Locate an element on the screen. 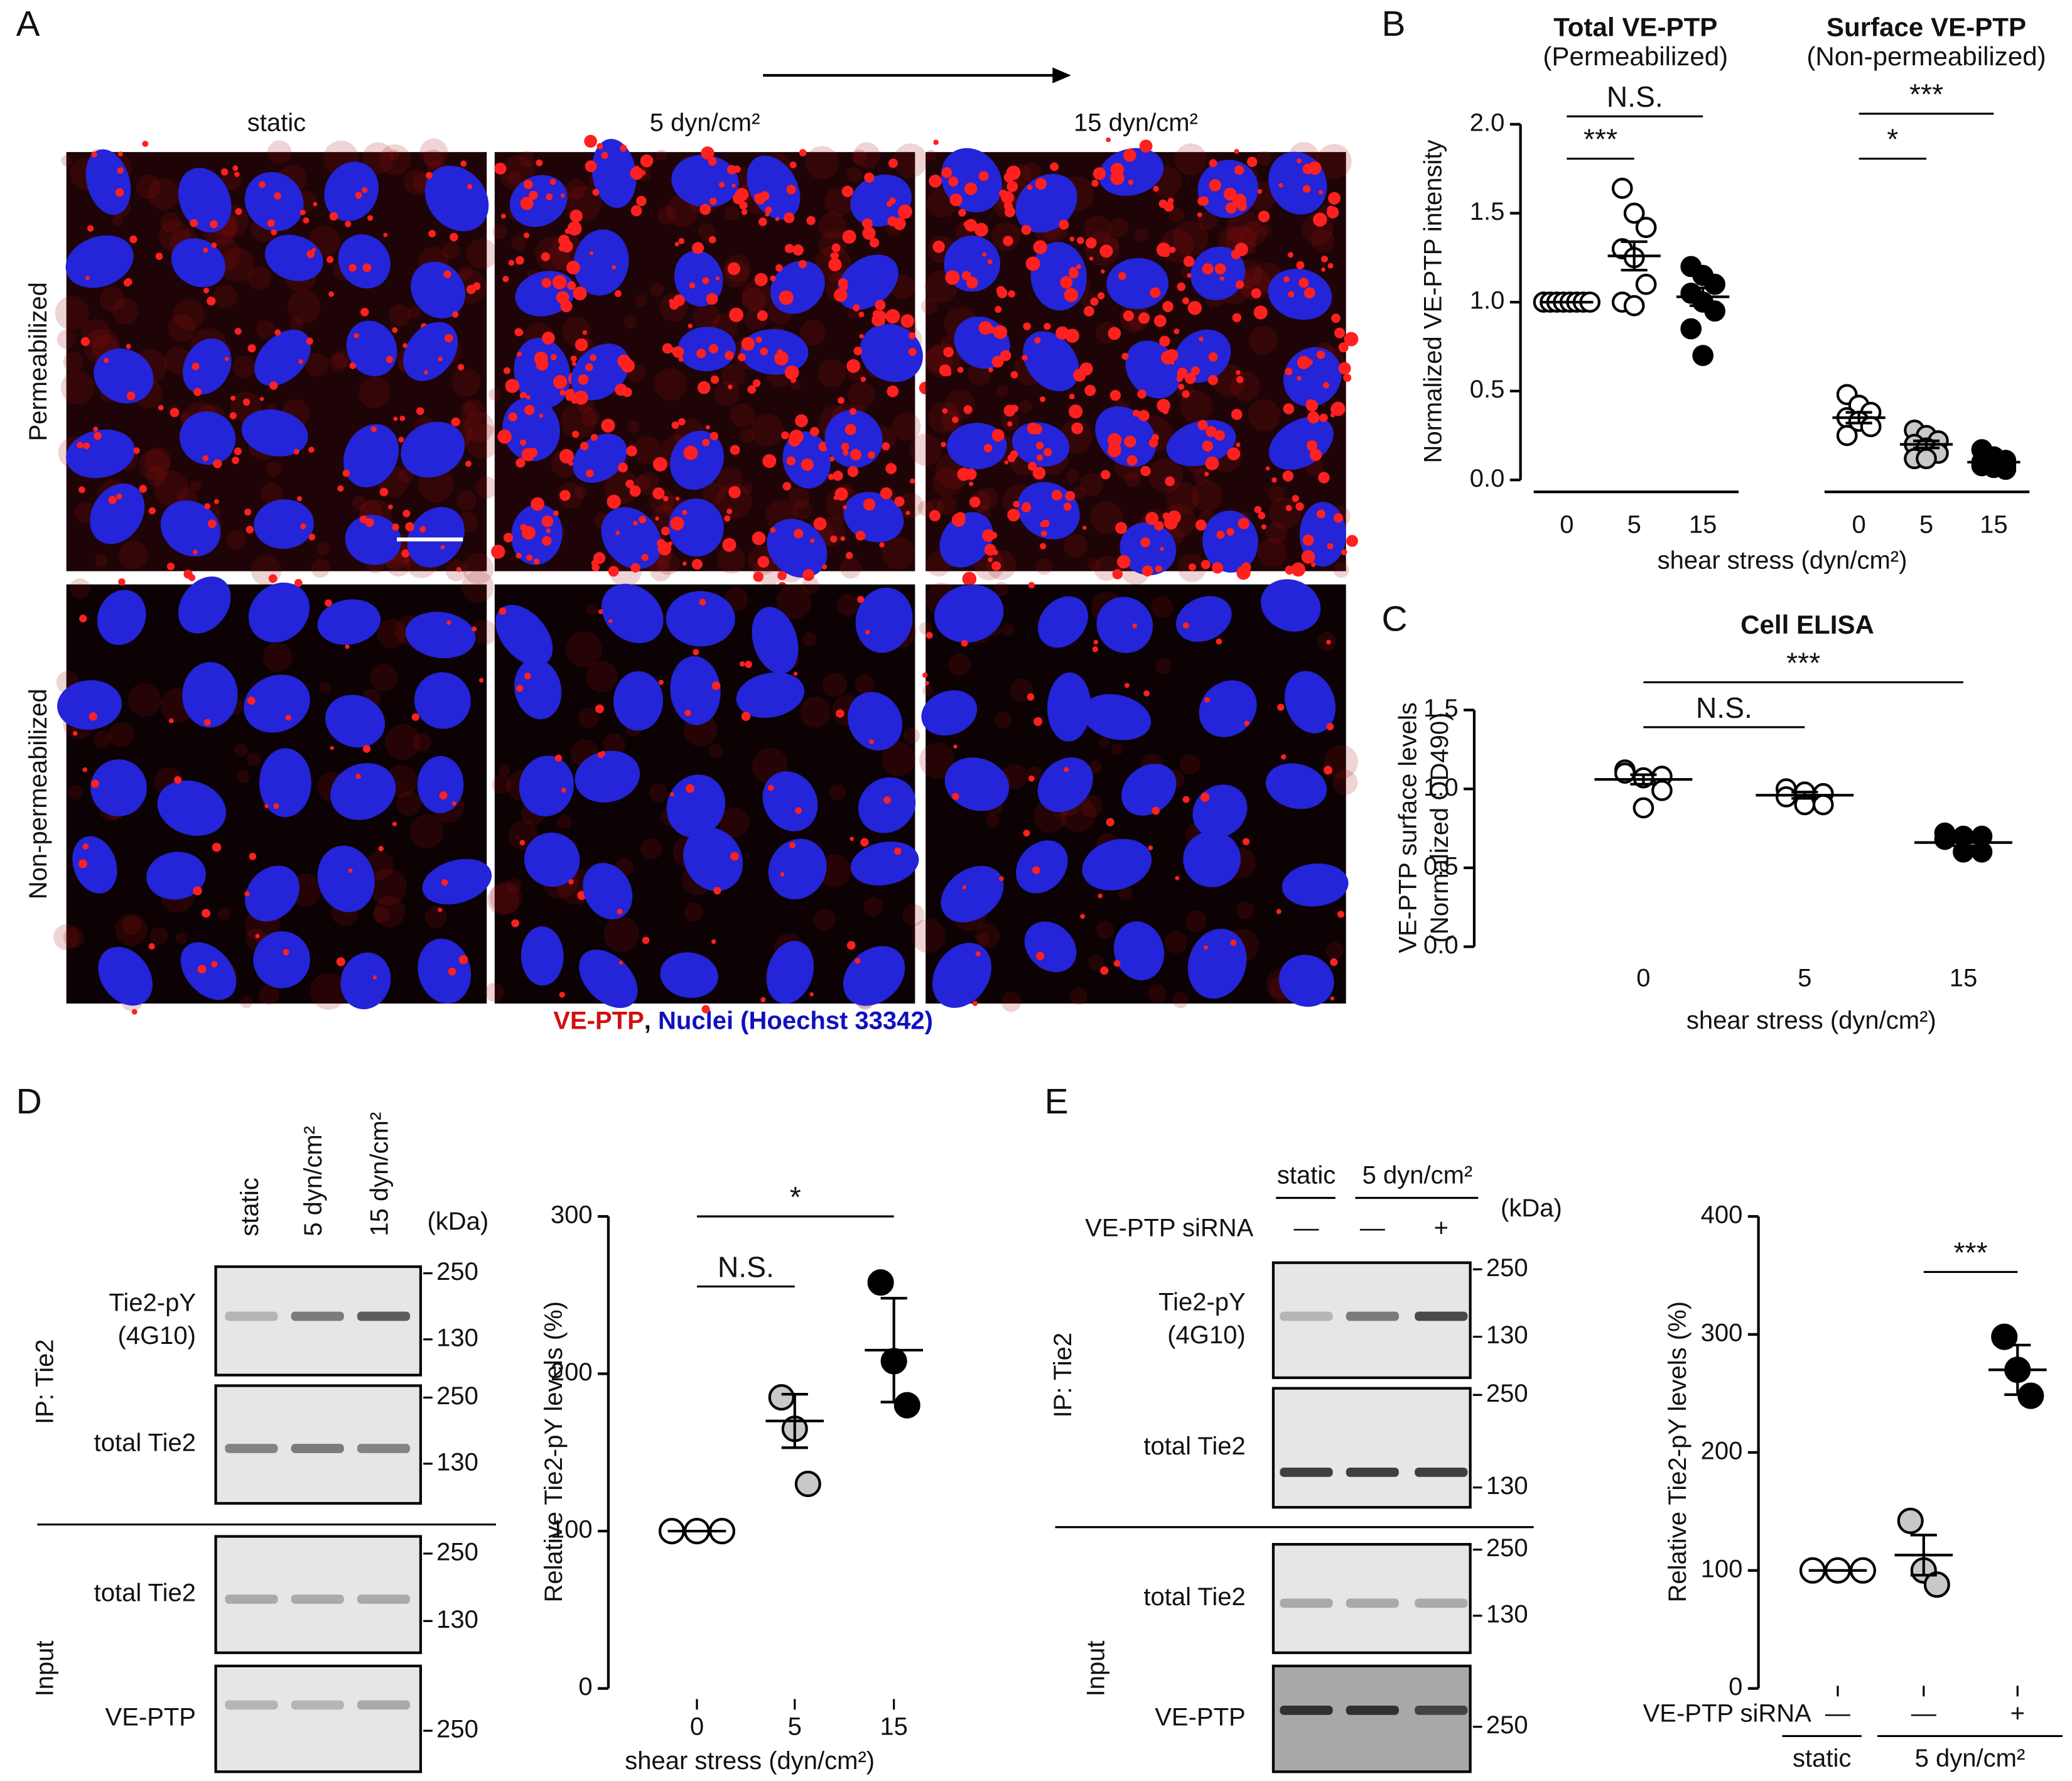 This screenshot has width=2072, height=1781. x-tick-label: + is located at coordinates (2018, 1713).